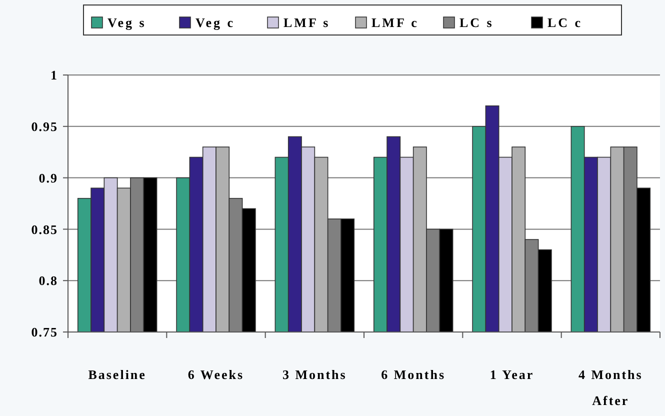 The width and height of the screenshot is (665, 416). What do you see at coordinates (44, 229) in the screenshot?
I see `y-tick-label: 0.85` at bounding box center [44, 229].